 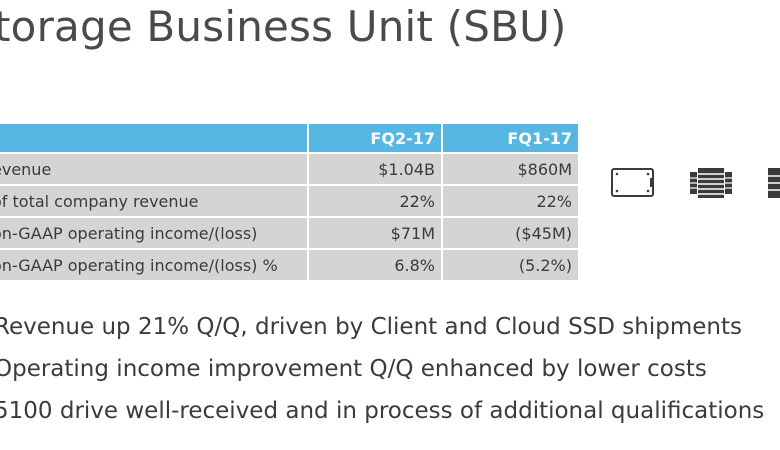 What do you see at coordinates (374, 169) in the screenshot?
I see `row-value-fq2: $1.04B` at bounding box center [374, 169].